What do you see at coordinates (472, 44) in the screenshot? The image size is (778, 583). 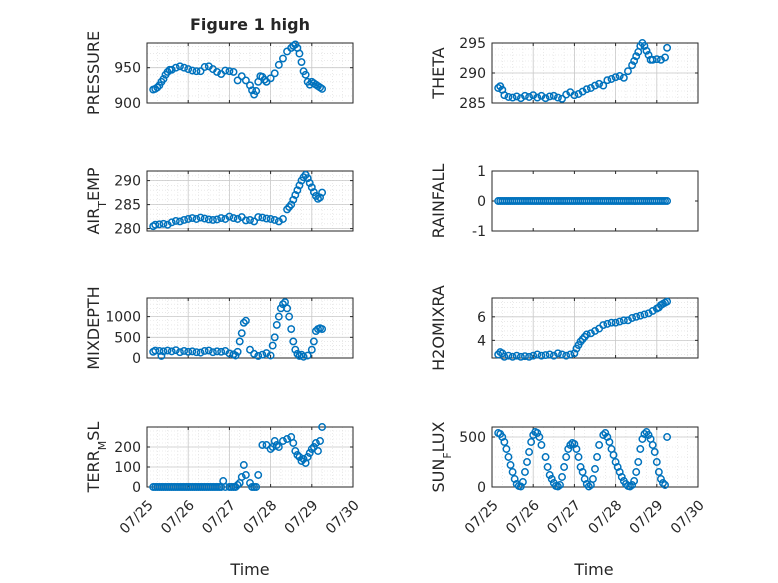 I see `y-tick-label: 295` at bounding box center [472, 44].